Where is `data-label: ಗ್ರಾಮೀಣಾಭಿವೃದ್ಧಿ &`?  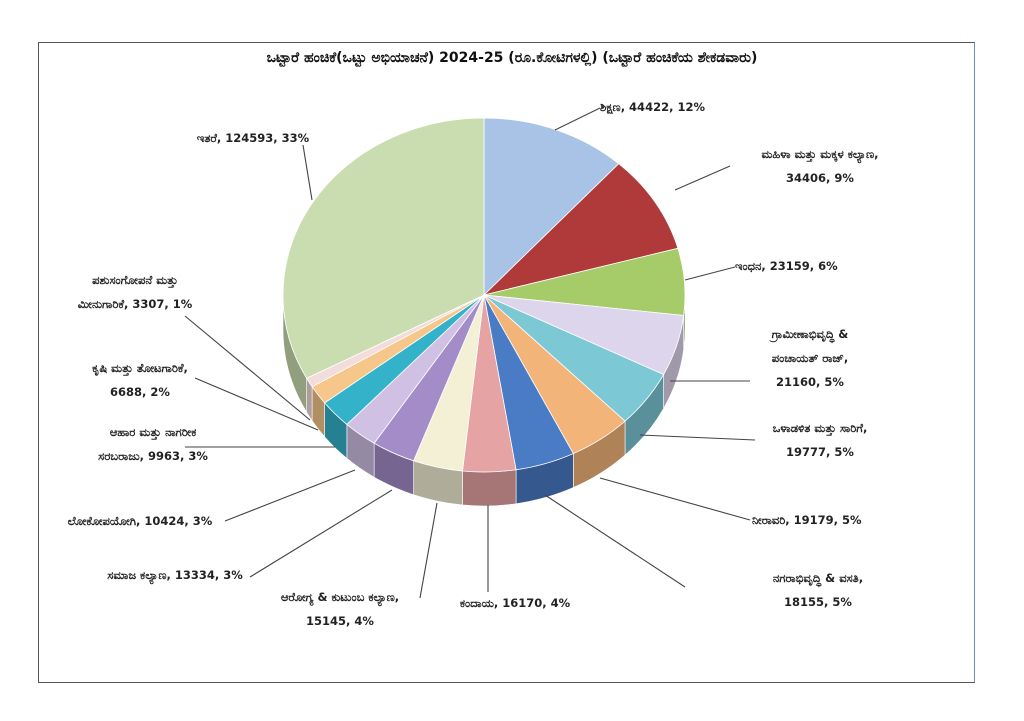
data-label: ಗ್ರಾಮೀಣಾಭಿವೃದ್ಧಿ & is located at coordinates (808, 335).